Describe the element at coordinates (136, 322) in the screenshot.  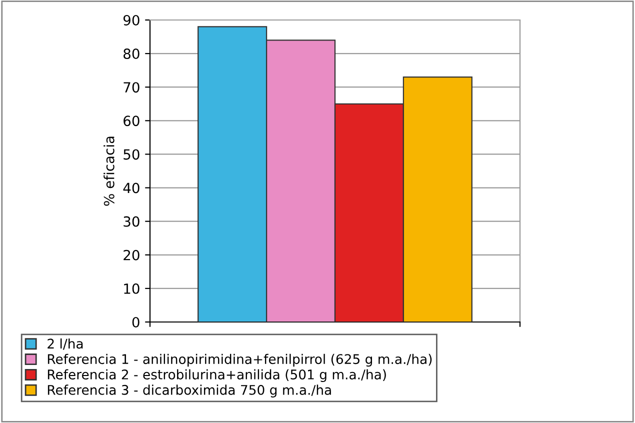
I see `y-tick-label: 0` at that location.